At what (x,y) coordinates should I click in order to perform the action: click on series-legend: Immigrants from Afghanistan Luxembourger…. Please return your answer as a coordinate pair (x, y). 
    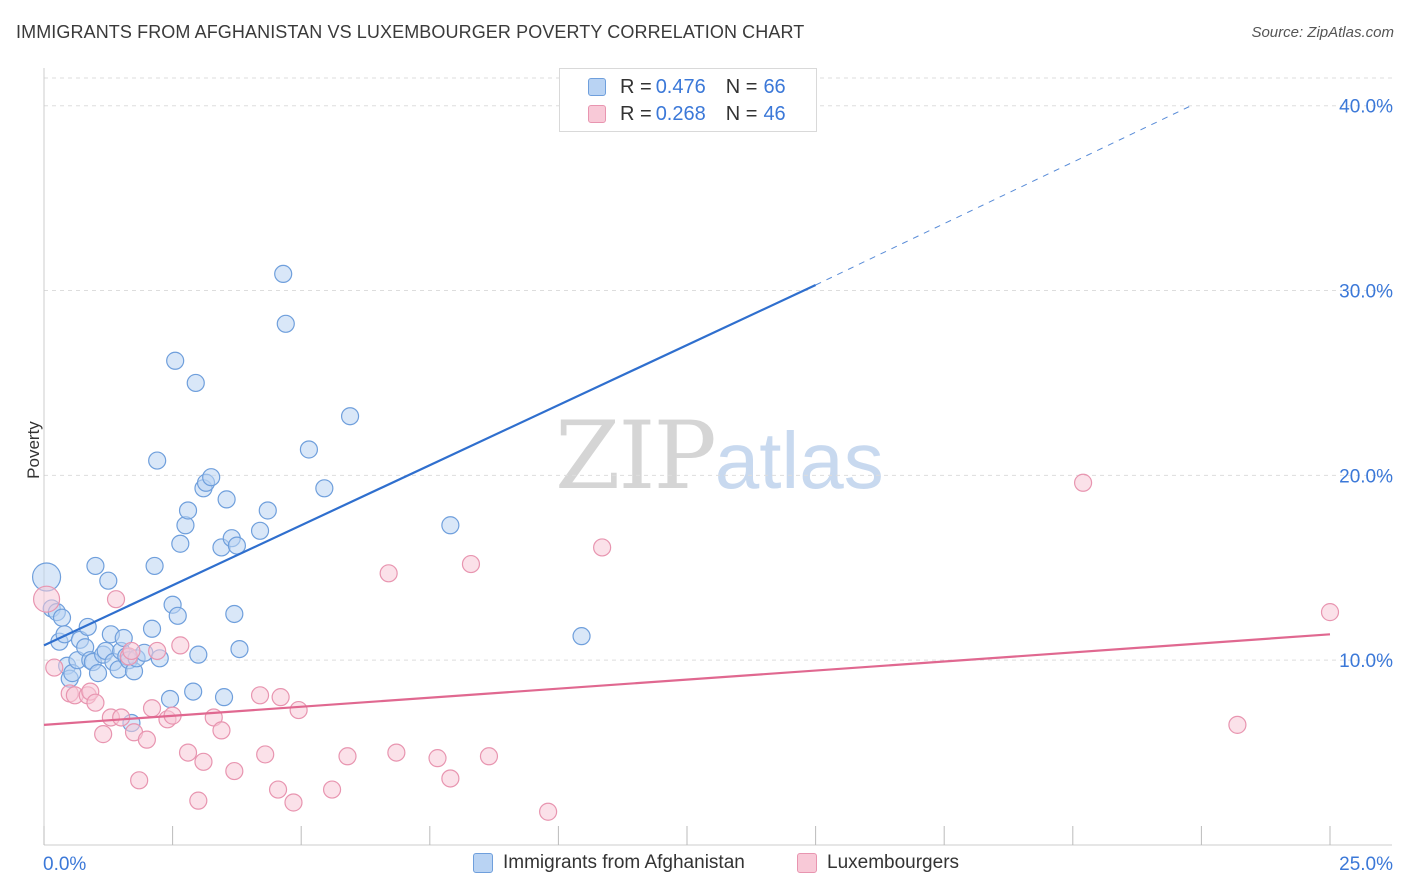
    Looking at the image, I should click on (703, 865).